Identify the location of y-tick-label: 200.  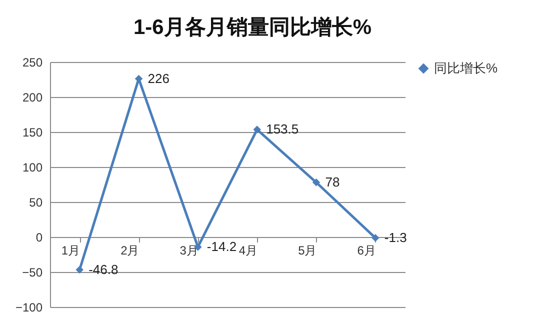
(32, 97).